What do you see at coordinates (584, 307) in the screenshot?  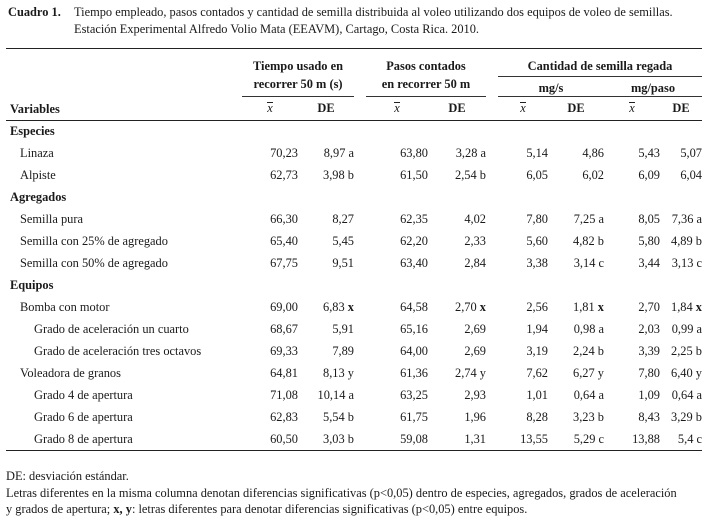 I see `mgs-de-value: 1,81` at bounding box center [584, 307].